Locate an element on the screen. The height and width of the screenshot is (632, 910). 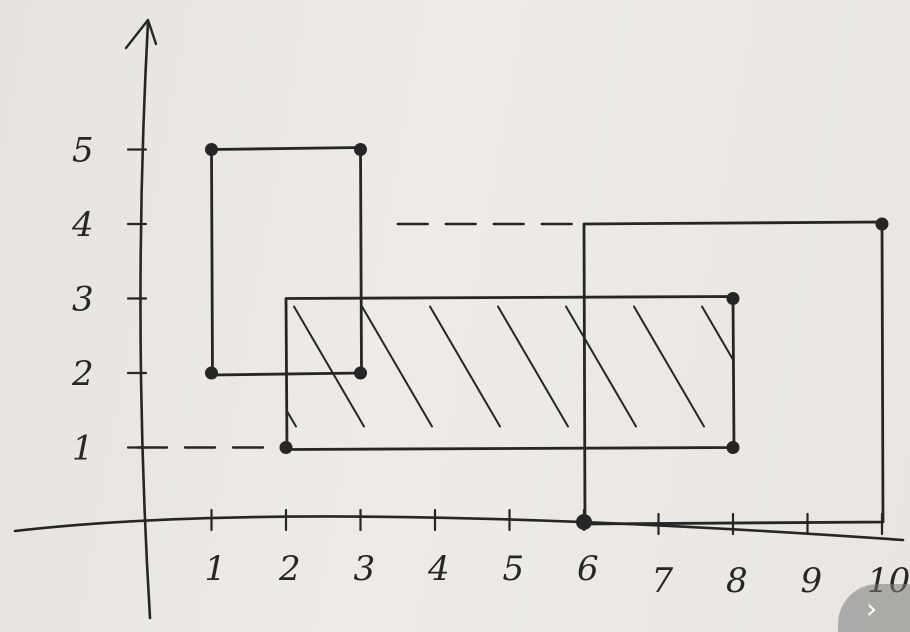
chevron-right-icon: › is located at coordinates (872, 608).